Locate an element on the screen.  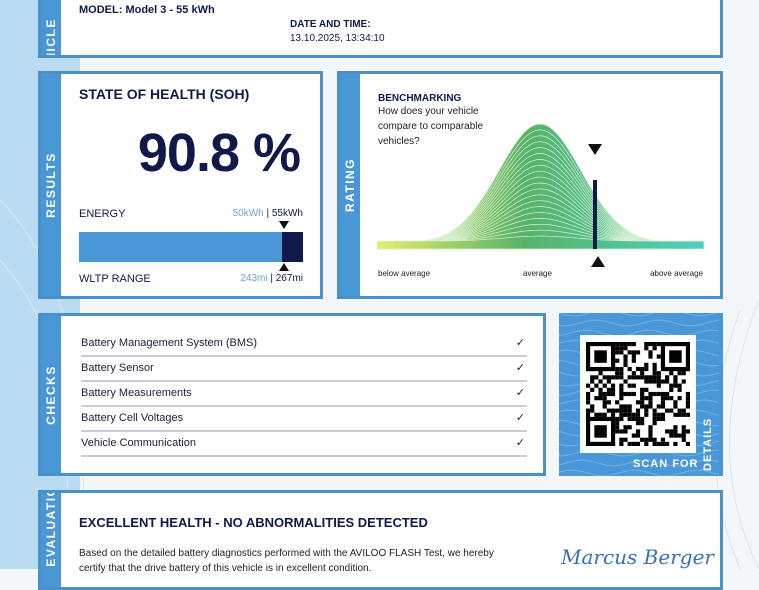
energy-values: 50kWh | 55kWh is located at coordinates (268, 213).